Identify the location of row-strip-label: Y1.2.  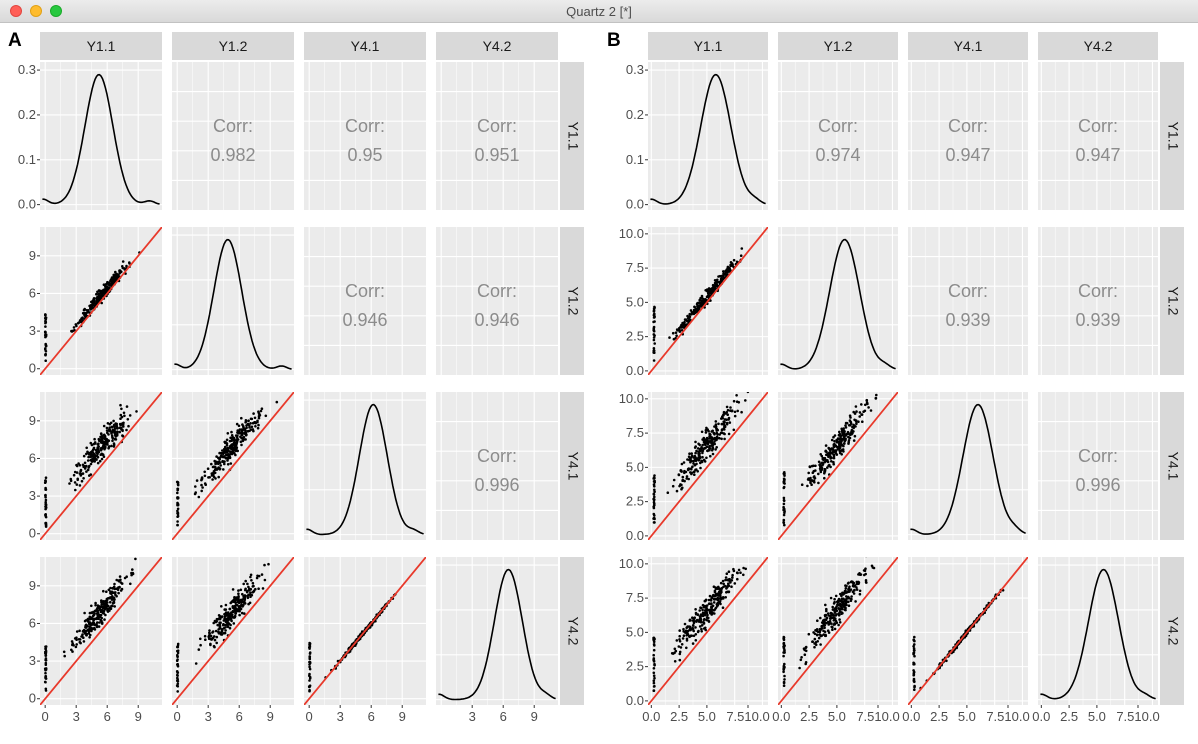
(573, 301).